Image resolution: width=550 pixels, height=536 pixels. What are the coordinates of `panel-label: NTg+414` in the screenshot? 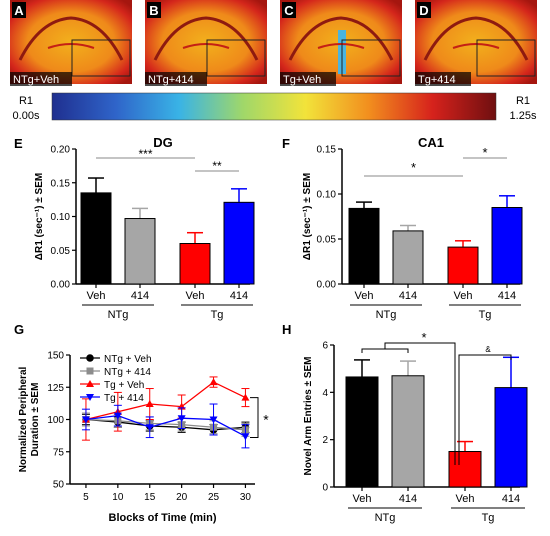 It's located at (171, 80).